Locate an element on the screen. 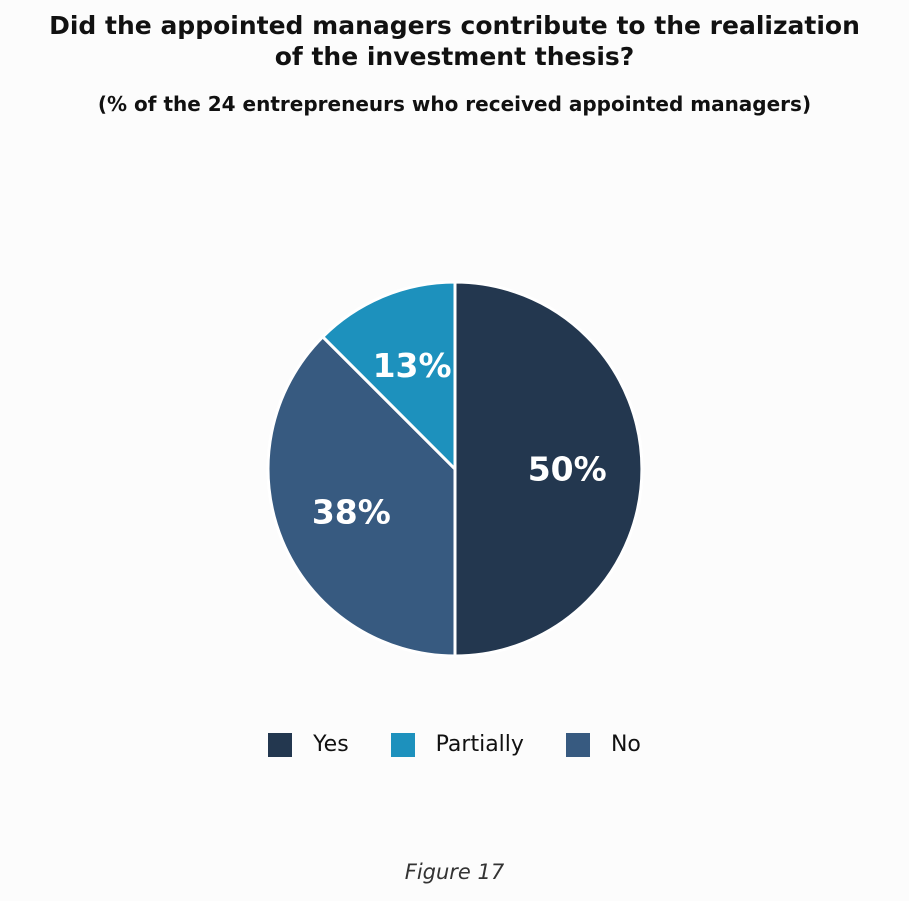 This screenshot has width=909, height=901. pie-slice-yes is located at coordinates (548, 469).